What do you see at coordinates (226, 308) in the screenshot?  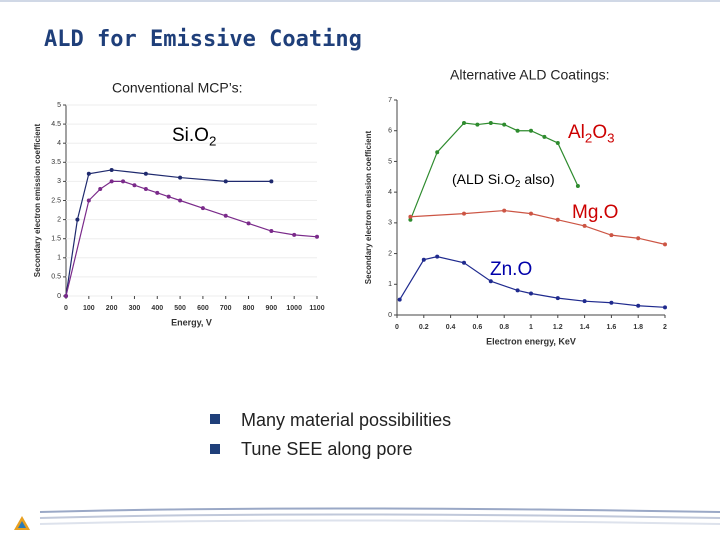 I see `x-tick-label: 700` at bounding box center [226, 308].